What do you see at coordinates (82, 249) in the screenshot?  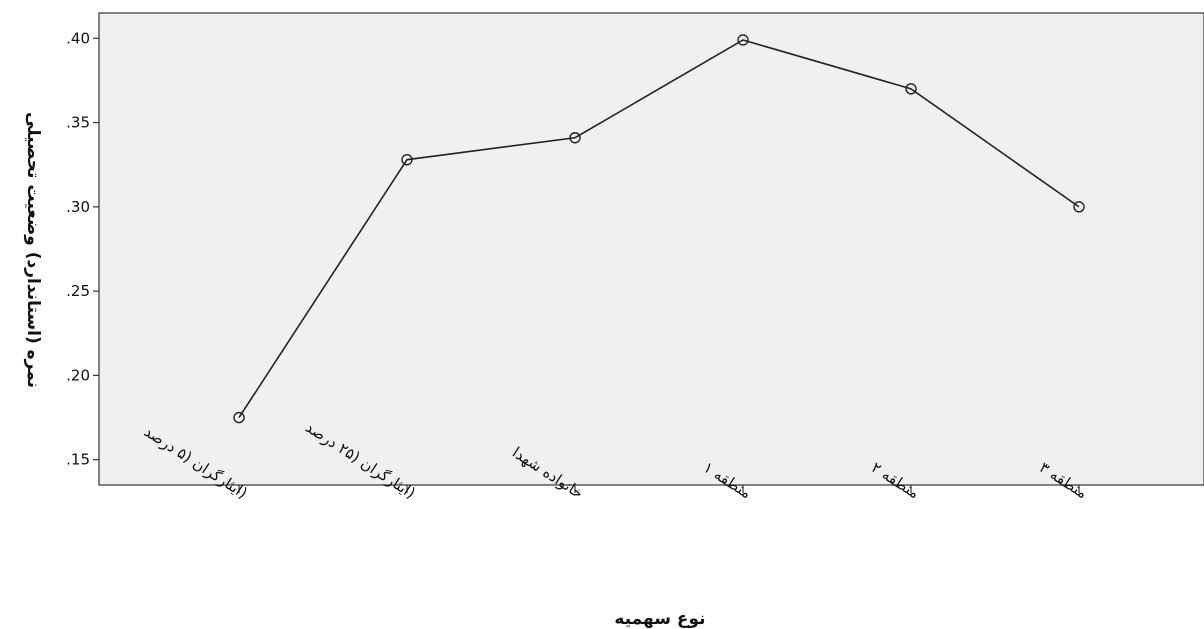 I see `y-axis: .15 .20 .25 .30 .35 .40` at bounding box center [82, 249].